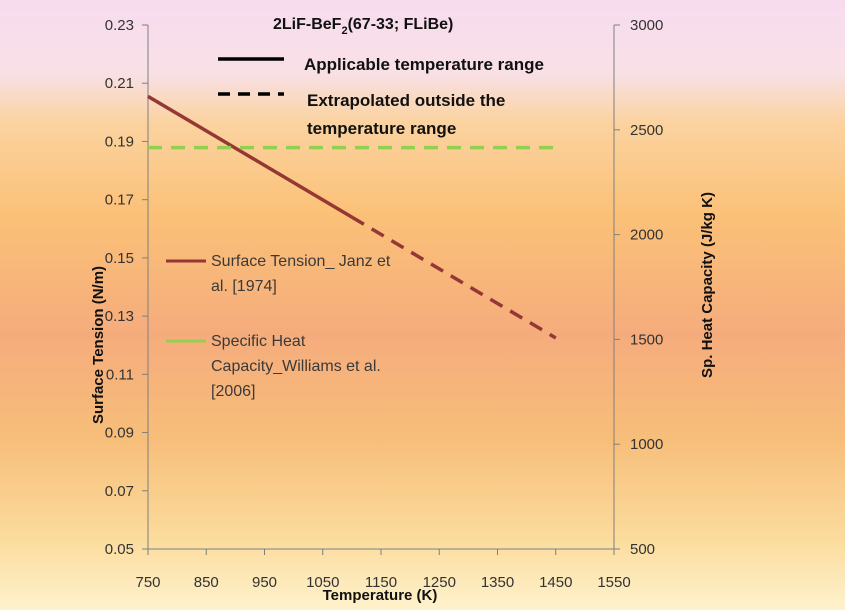 This screenshot has width=845, height=610. Describe the element at coordinates (233, 391) in the screenshot. I see `legend-label-heat-capacity-3: [2006]` at that location.